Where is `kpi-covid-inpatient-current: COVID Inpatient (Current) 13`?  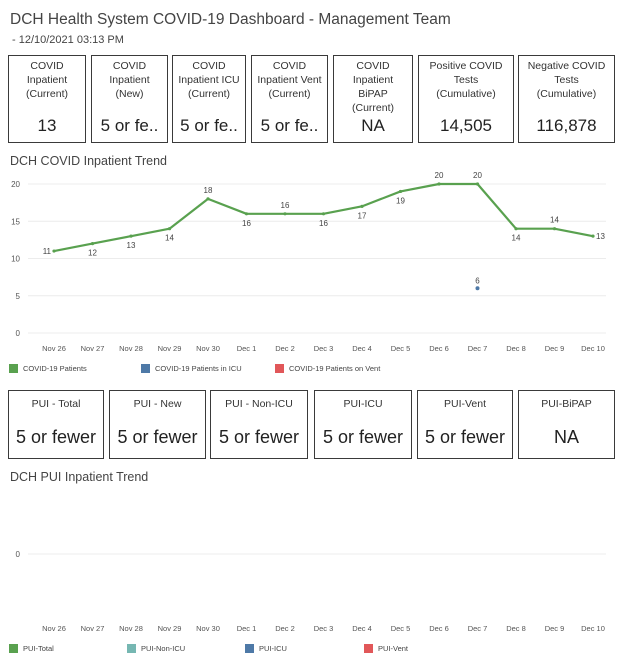
kpi-covid-inpatient-current: COVID Inpatient (Current) 13 is located at coordinates (47, 99).